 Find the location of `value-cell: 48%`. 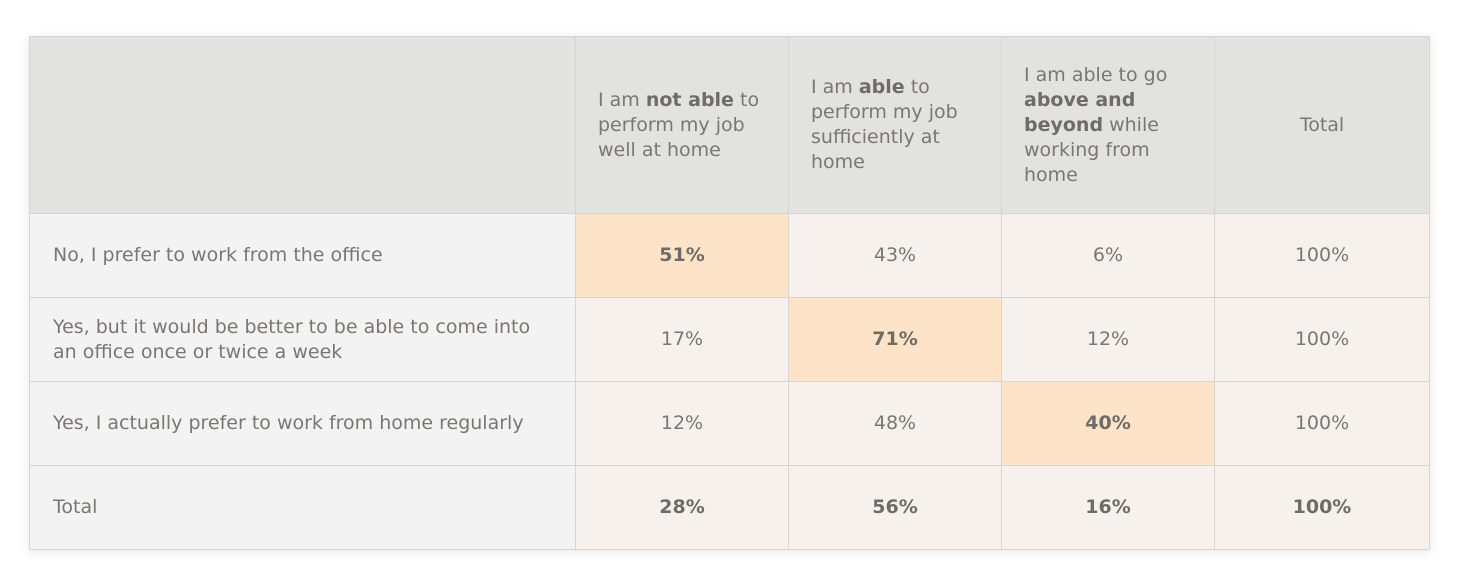

value-cell: 48% is located at coordinates (895, 423).